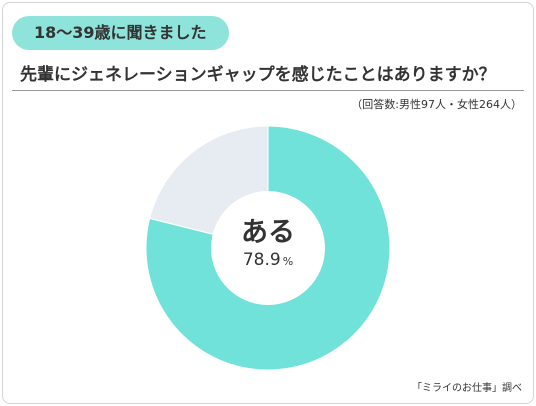 Image resolution: width=536 pixels, height=406 pixels. What do you see at coordinates (467, 388) in the screenshot?
I see `source-credit: 「ミライのお仕事」調べ` at bounding box center [467, 388].